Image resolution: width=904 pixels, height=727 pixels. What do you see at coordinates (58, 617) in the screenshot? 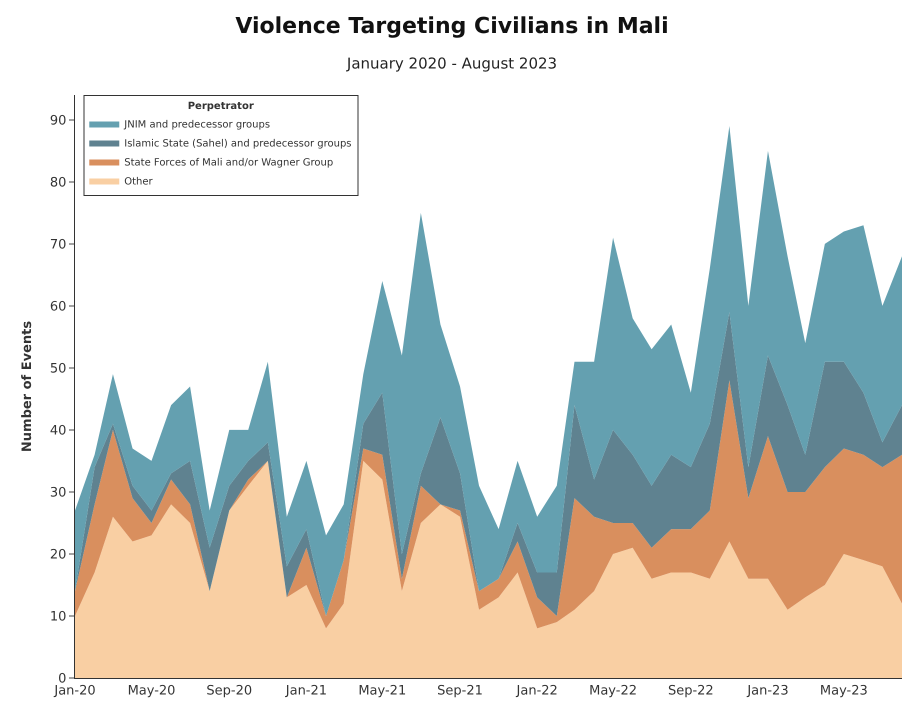
I see `y-tick-label: 10` at bounding box center [58, 617].